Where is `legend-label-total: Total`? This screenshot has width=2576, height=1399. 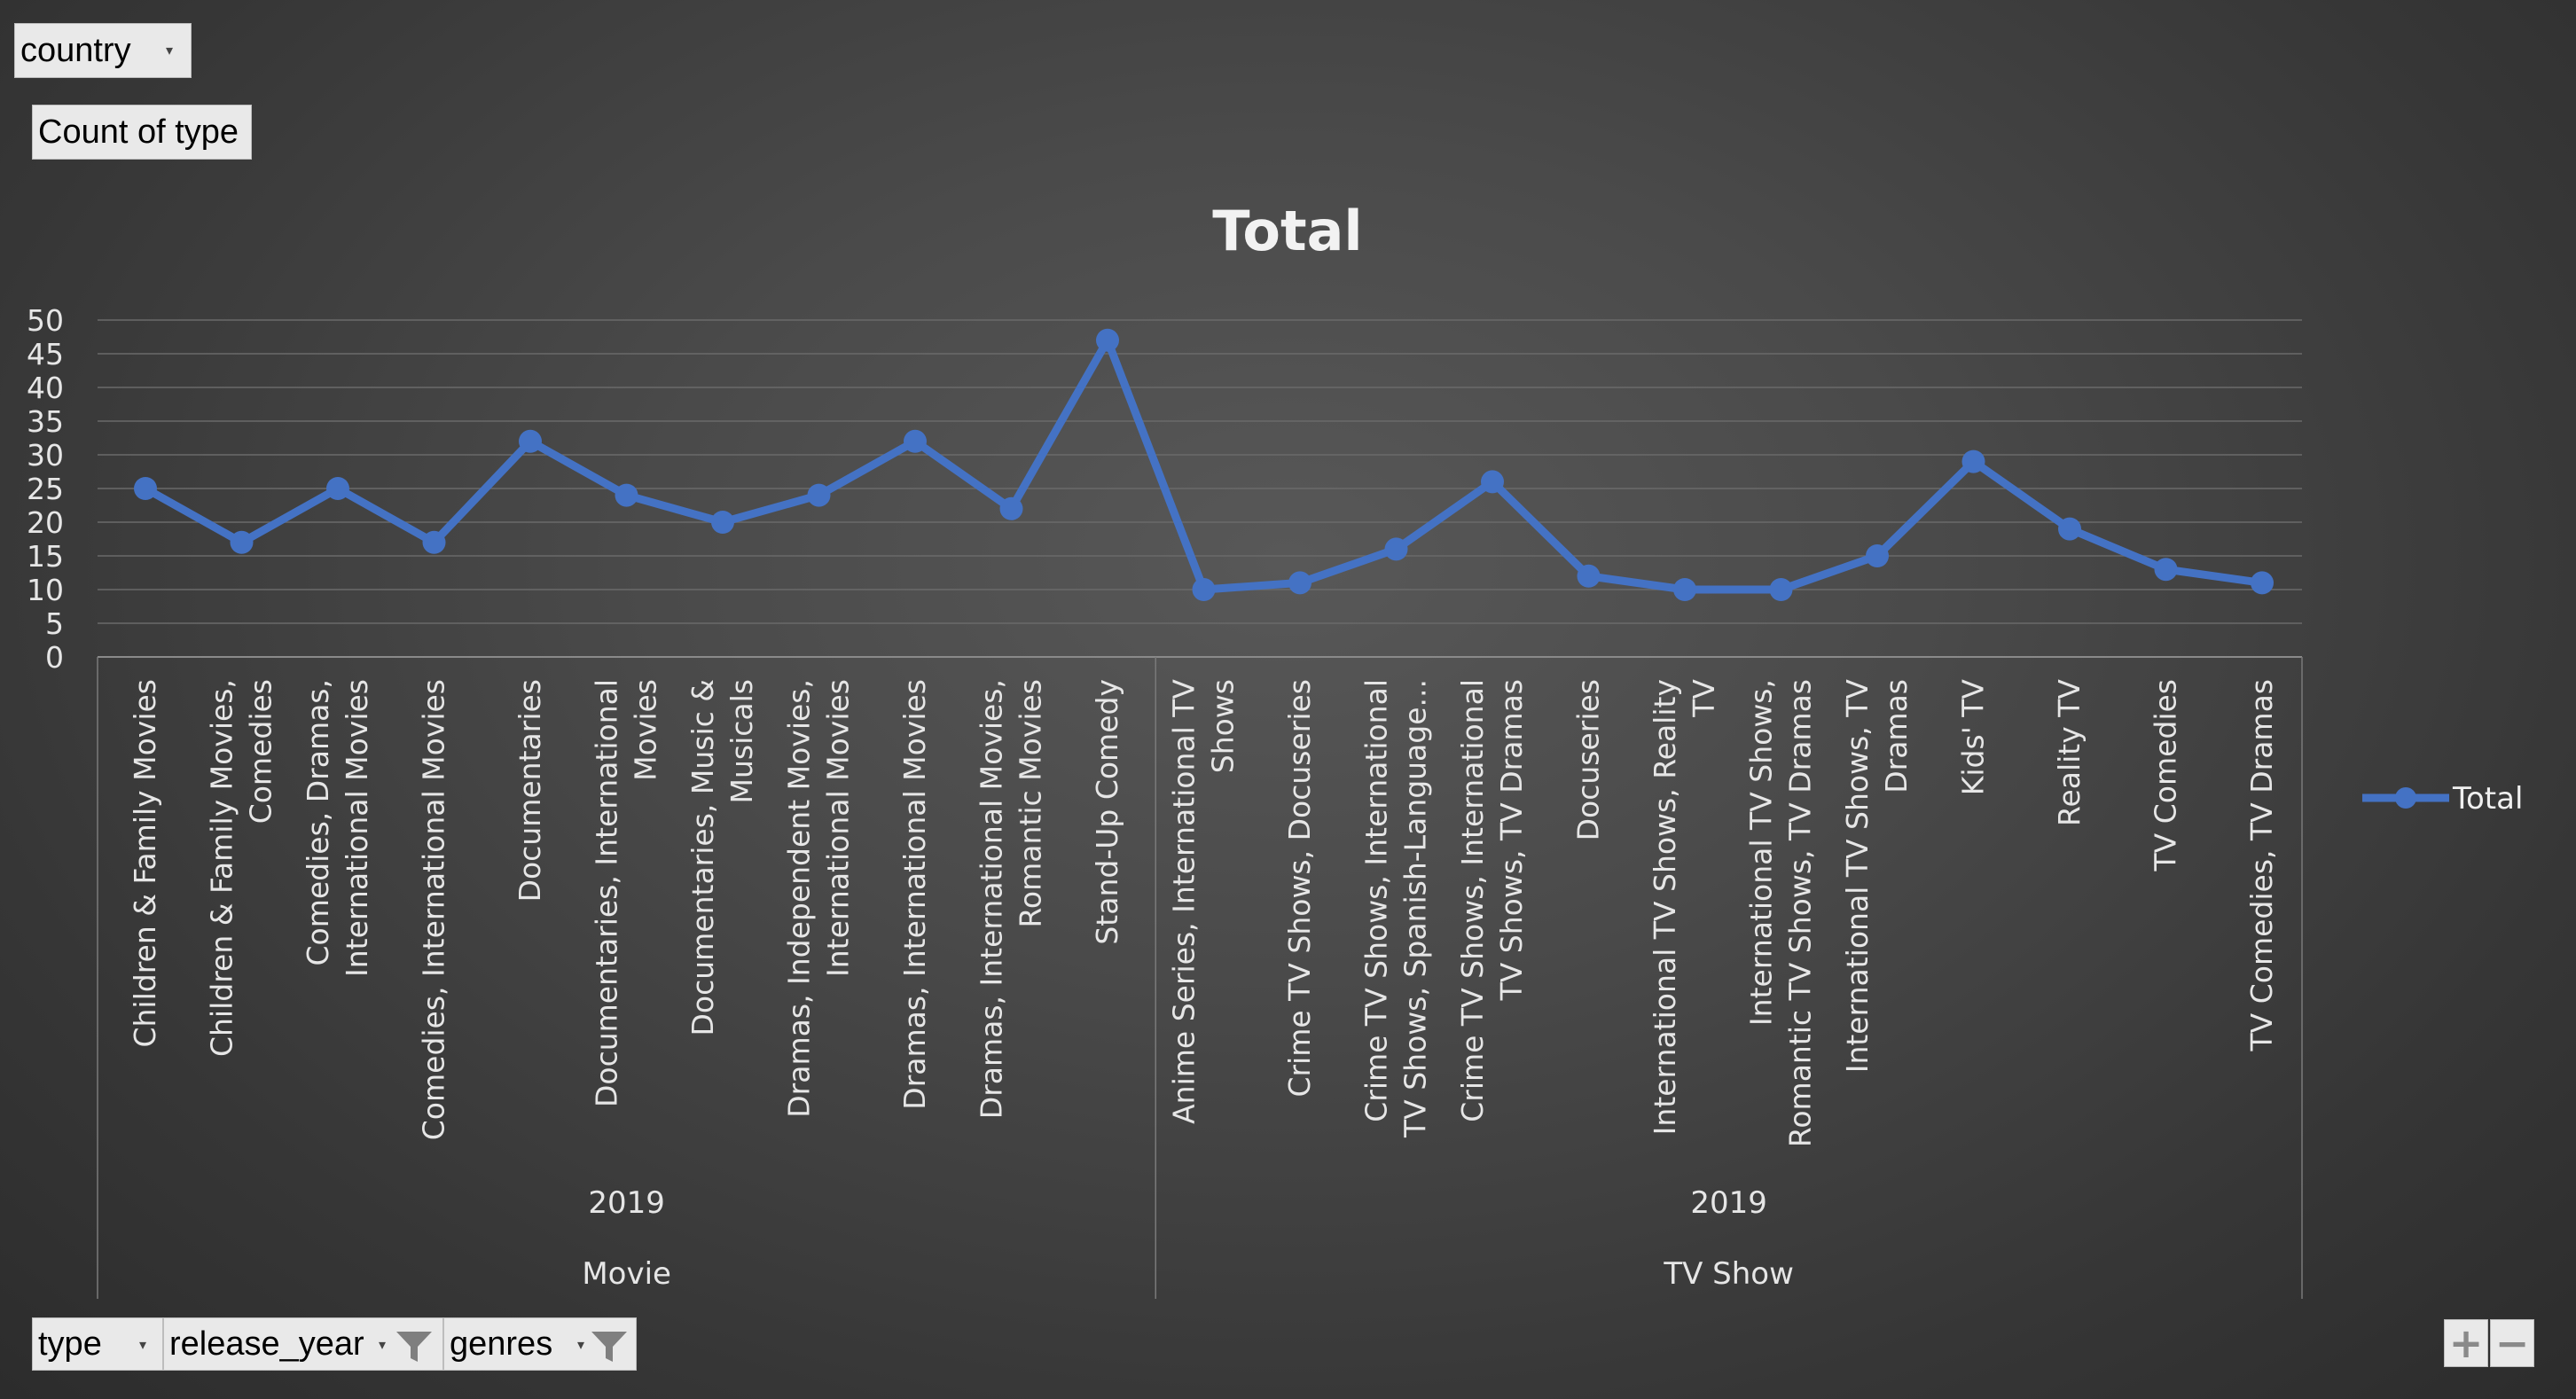 legend-label-total: Total is located at coordinates (2487, 799).